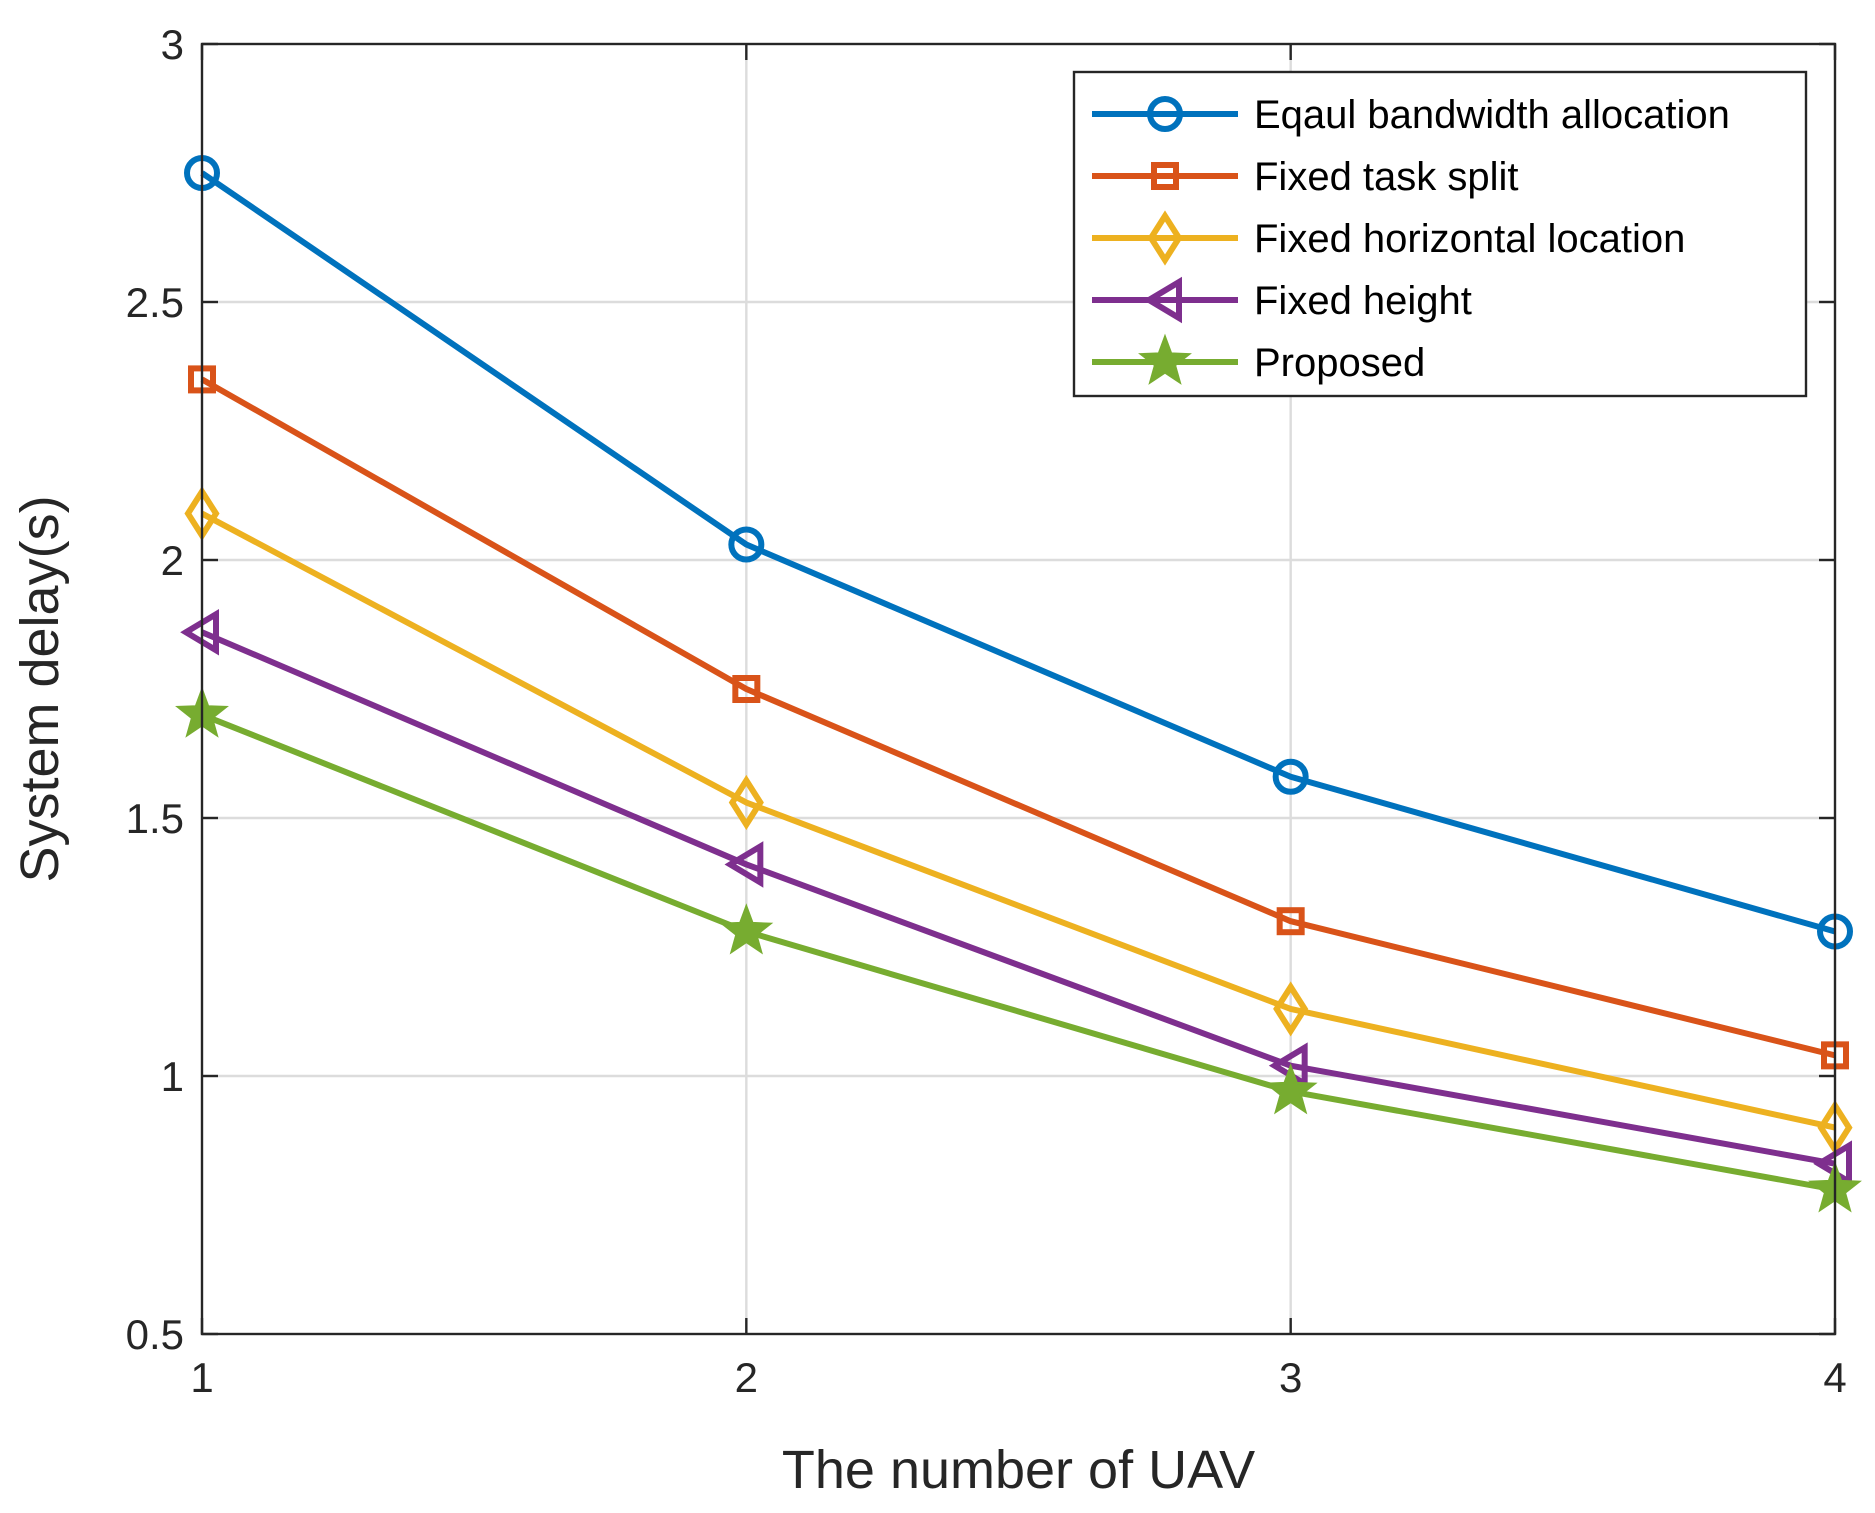 The height and width of the screenshot is (1513, 1875). I want to click on y-tick-label: 1, so click(172, 1076).